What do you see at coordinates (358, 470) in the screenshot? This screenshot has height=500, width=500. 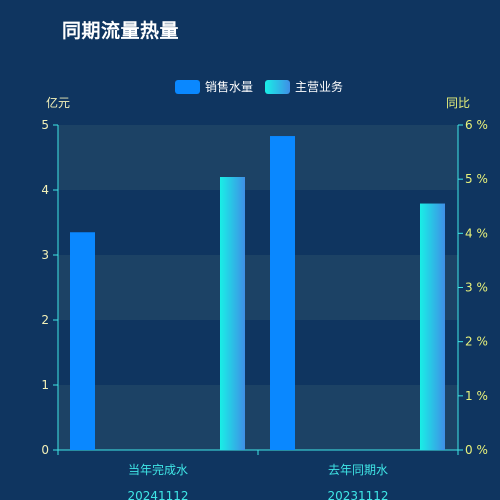 I see `x-category-label: 去年同期水` at bounding box center [358, 470].